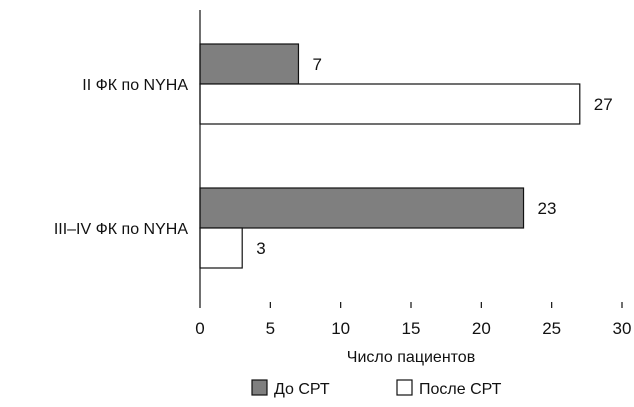 This screenshot has width=634, height=407. I want to click on x-tick-label-0: 0, so click(199, 328).